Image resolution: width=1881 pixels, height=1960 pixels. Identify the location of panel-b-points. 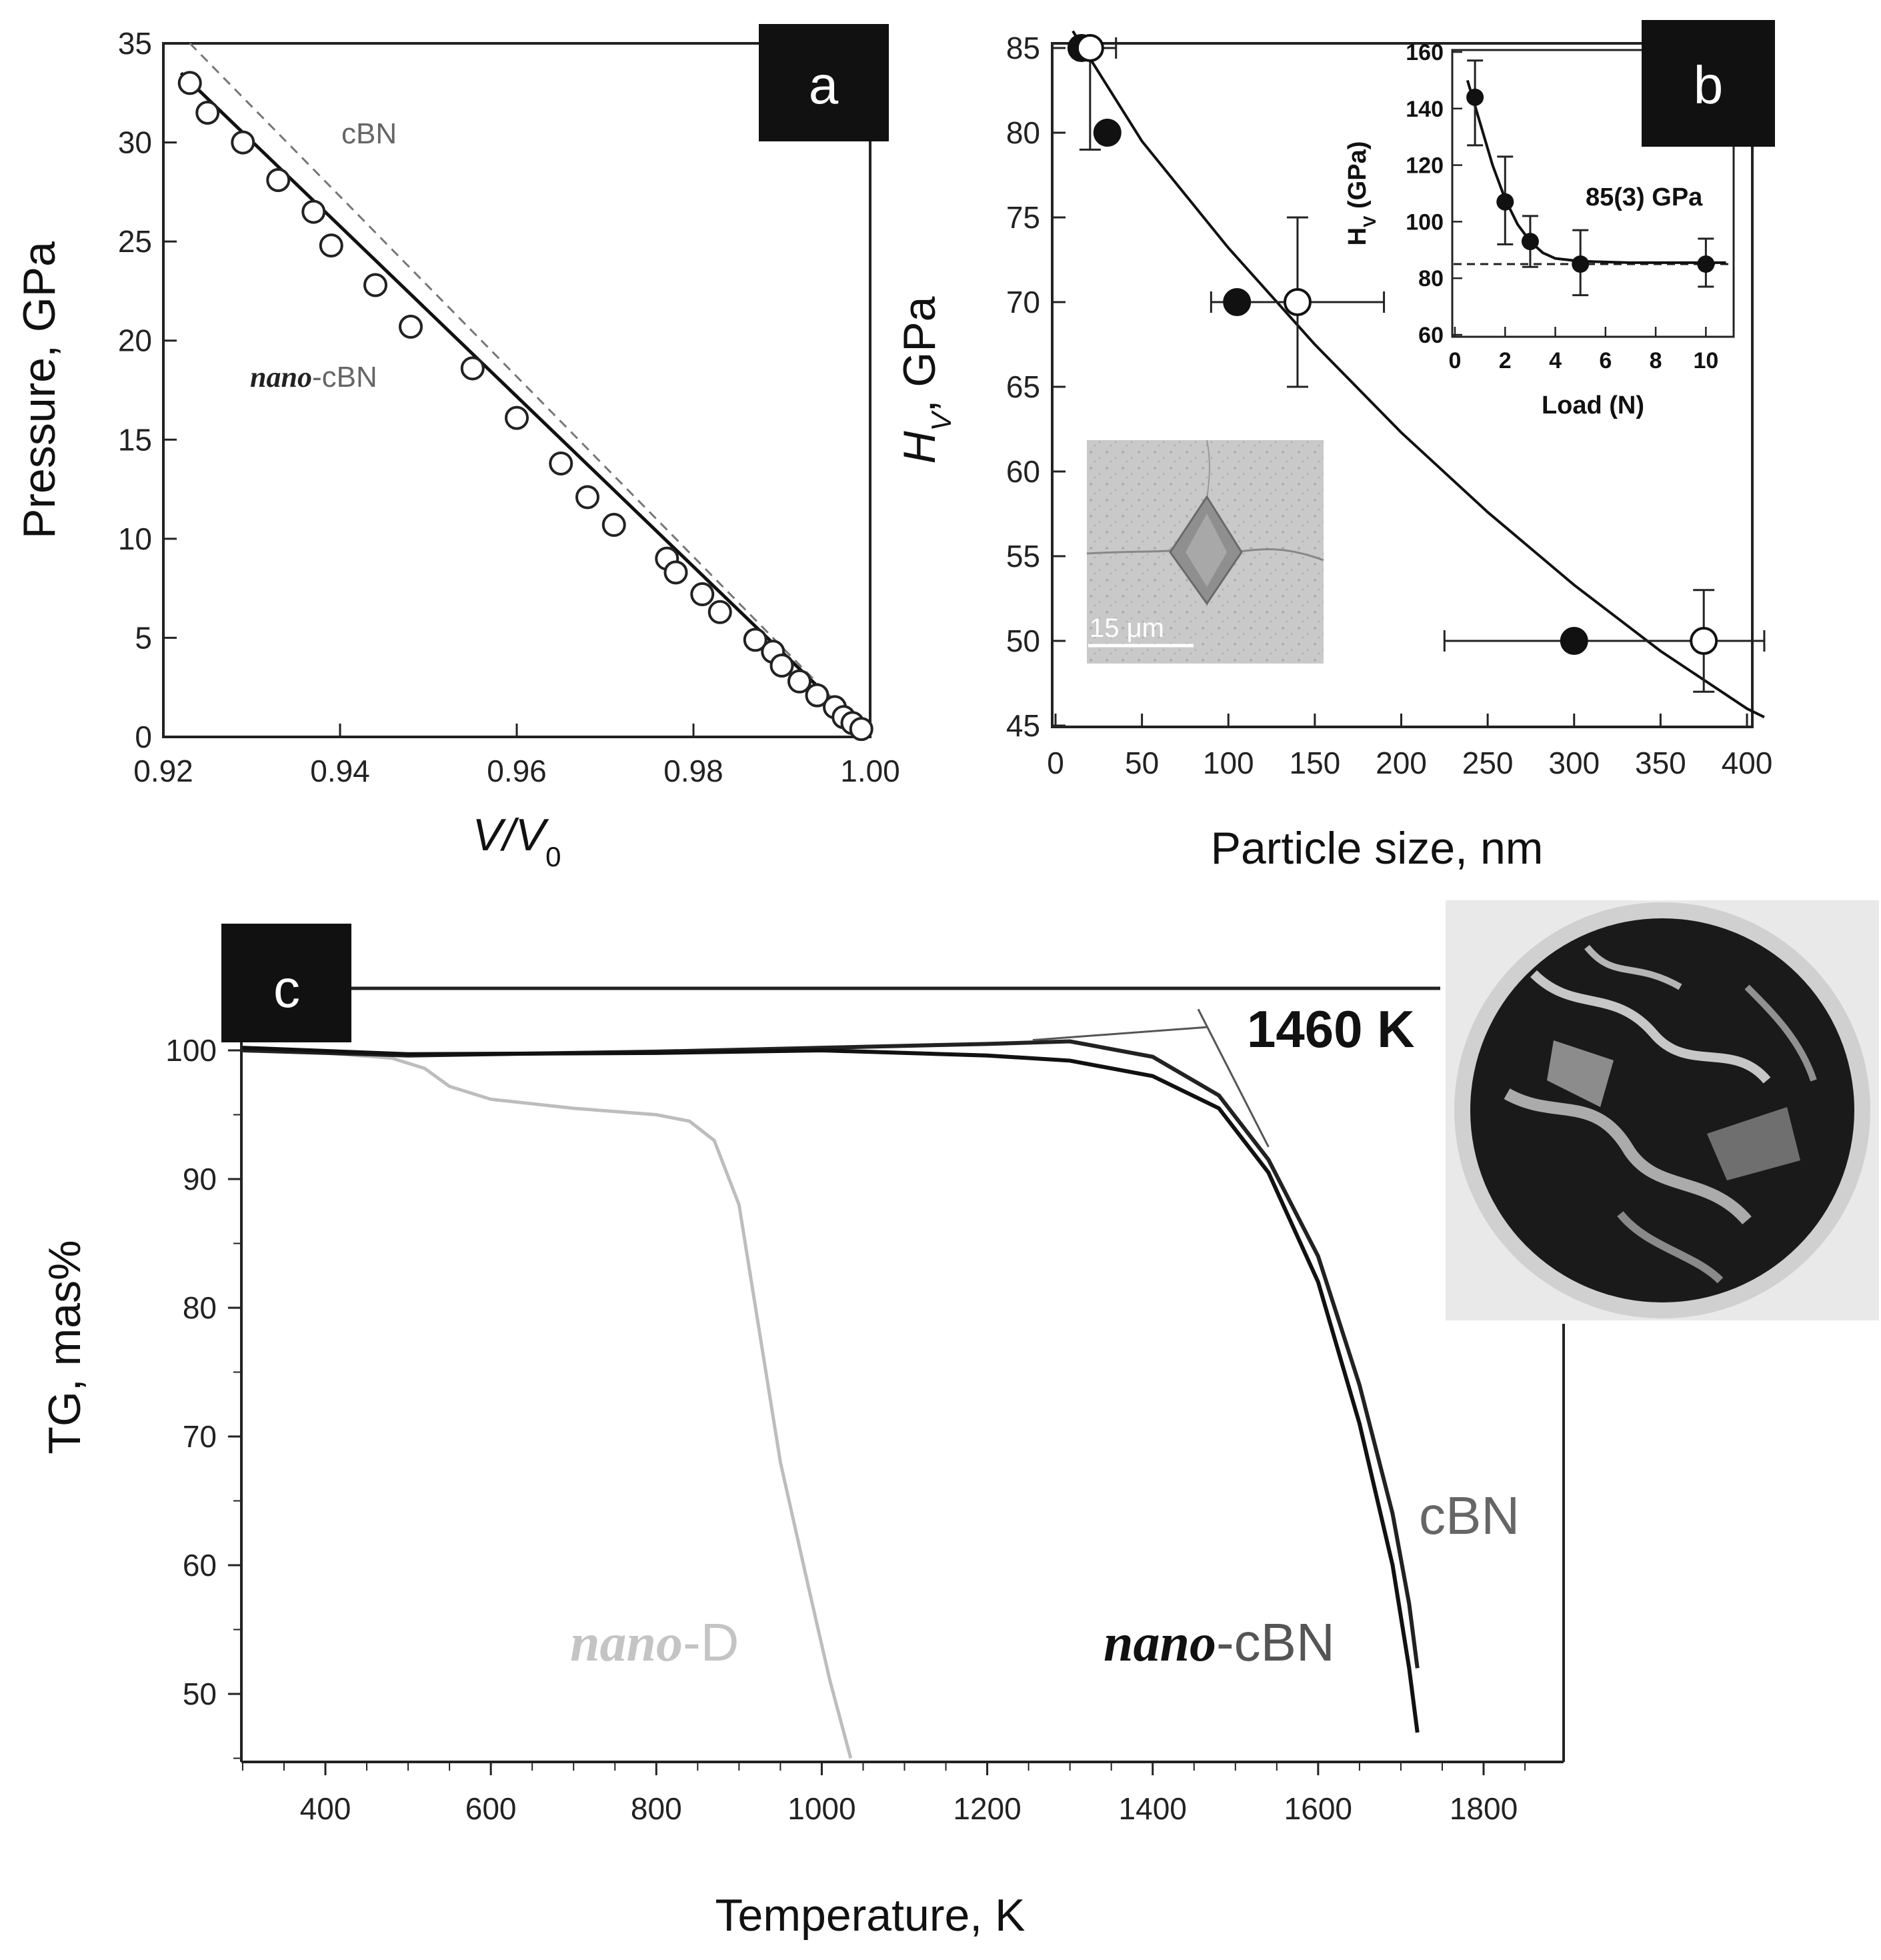
(1392, 344).